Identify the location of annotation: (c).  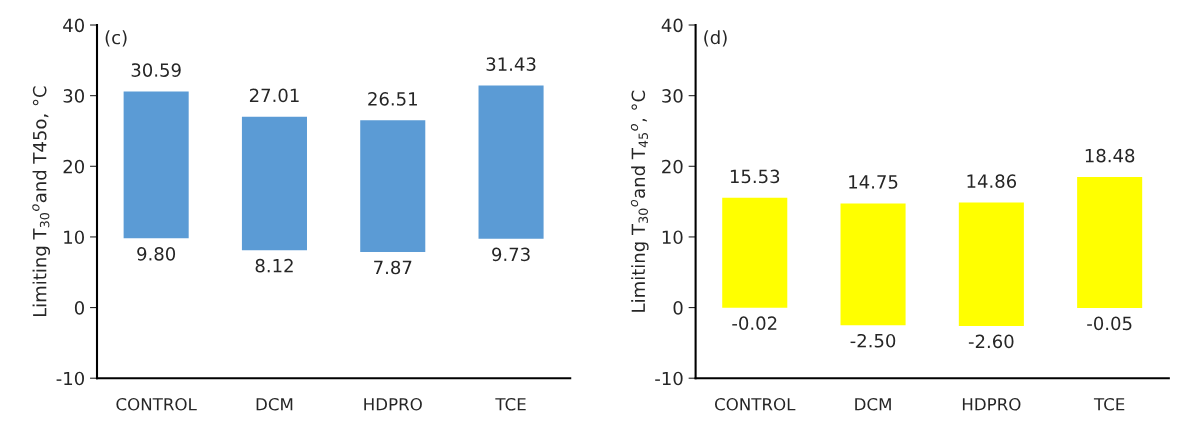
(116, 38).